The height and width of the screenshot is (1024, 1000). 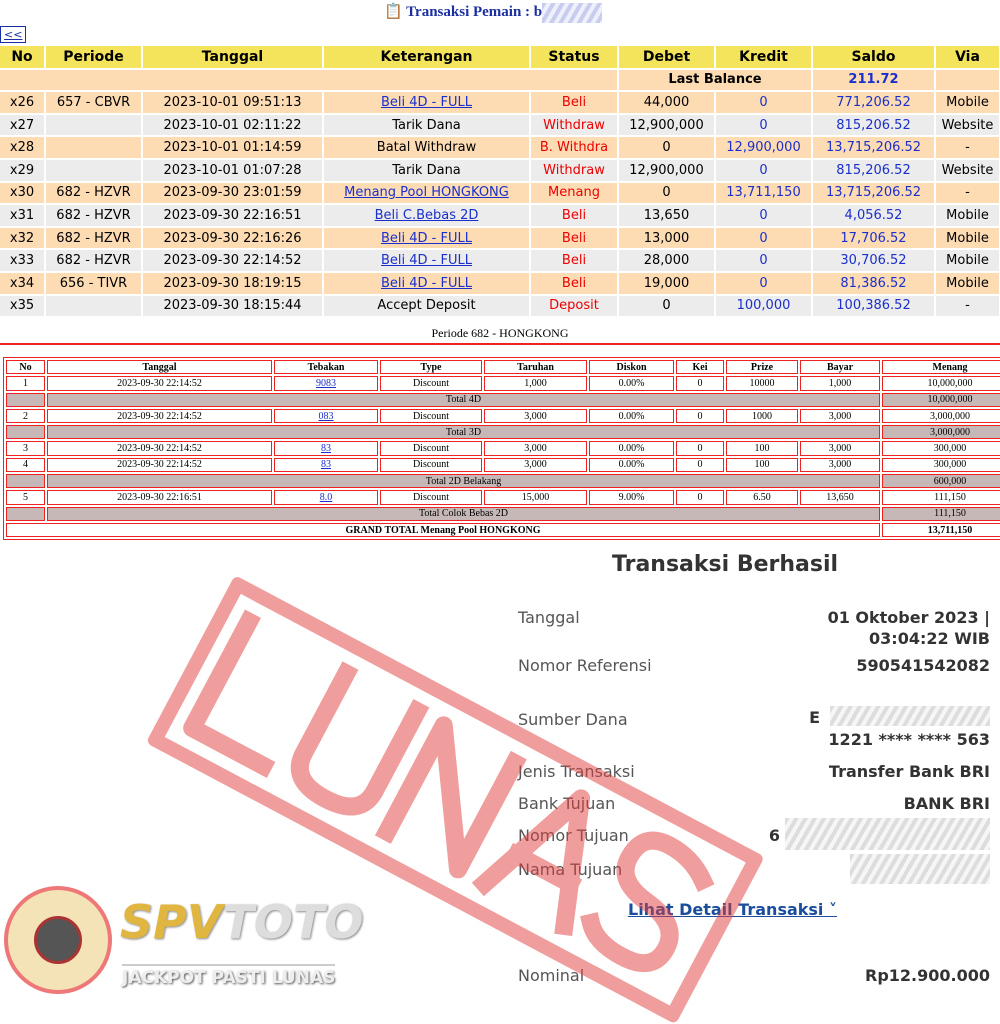 What do you see at coordinates (572, 12) in the screenshot?
I see `redacted-name` at bounding box center [572, 12].